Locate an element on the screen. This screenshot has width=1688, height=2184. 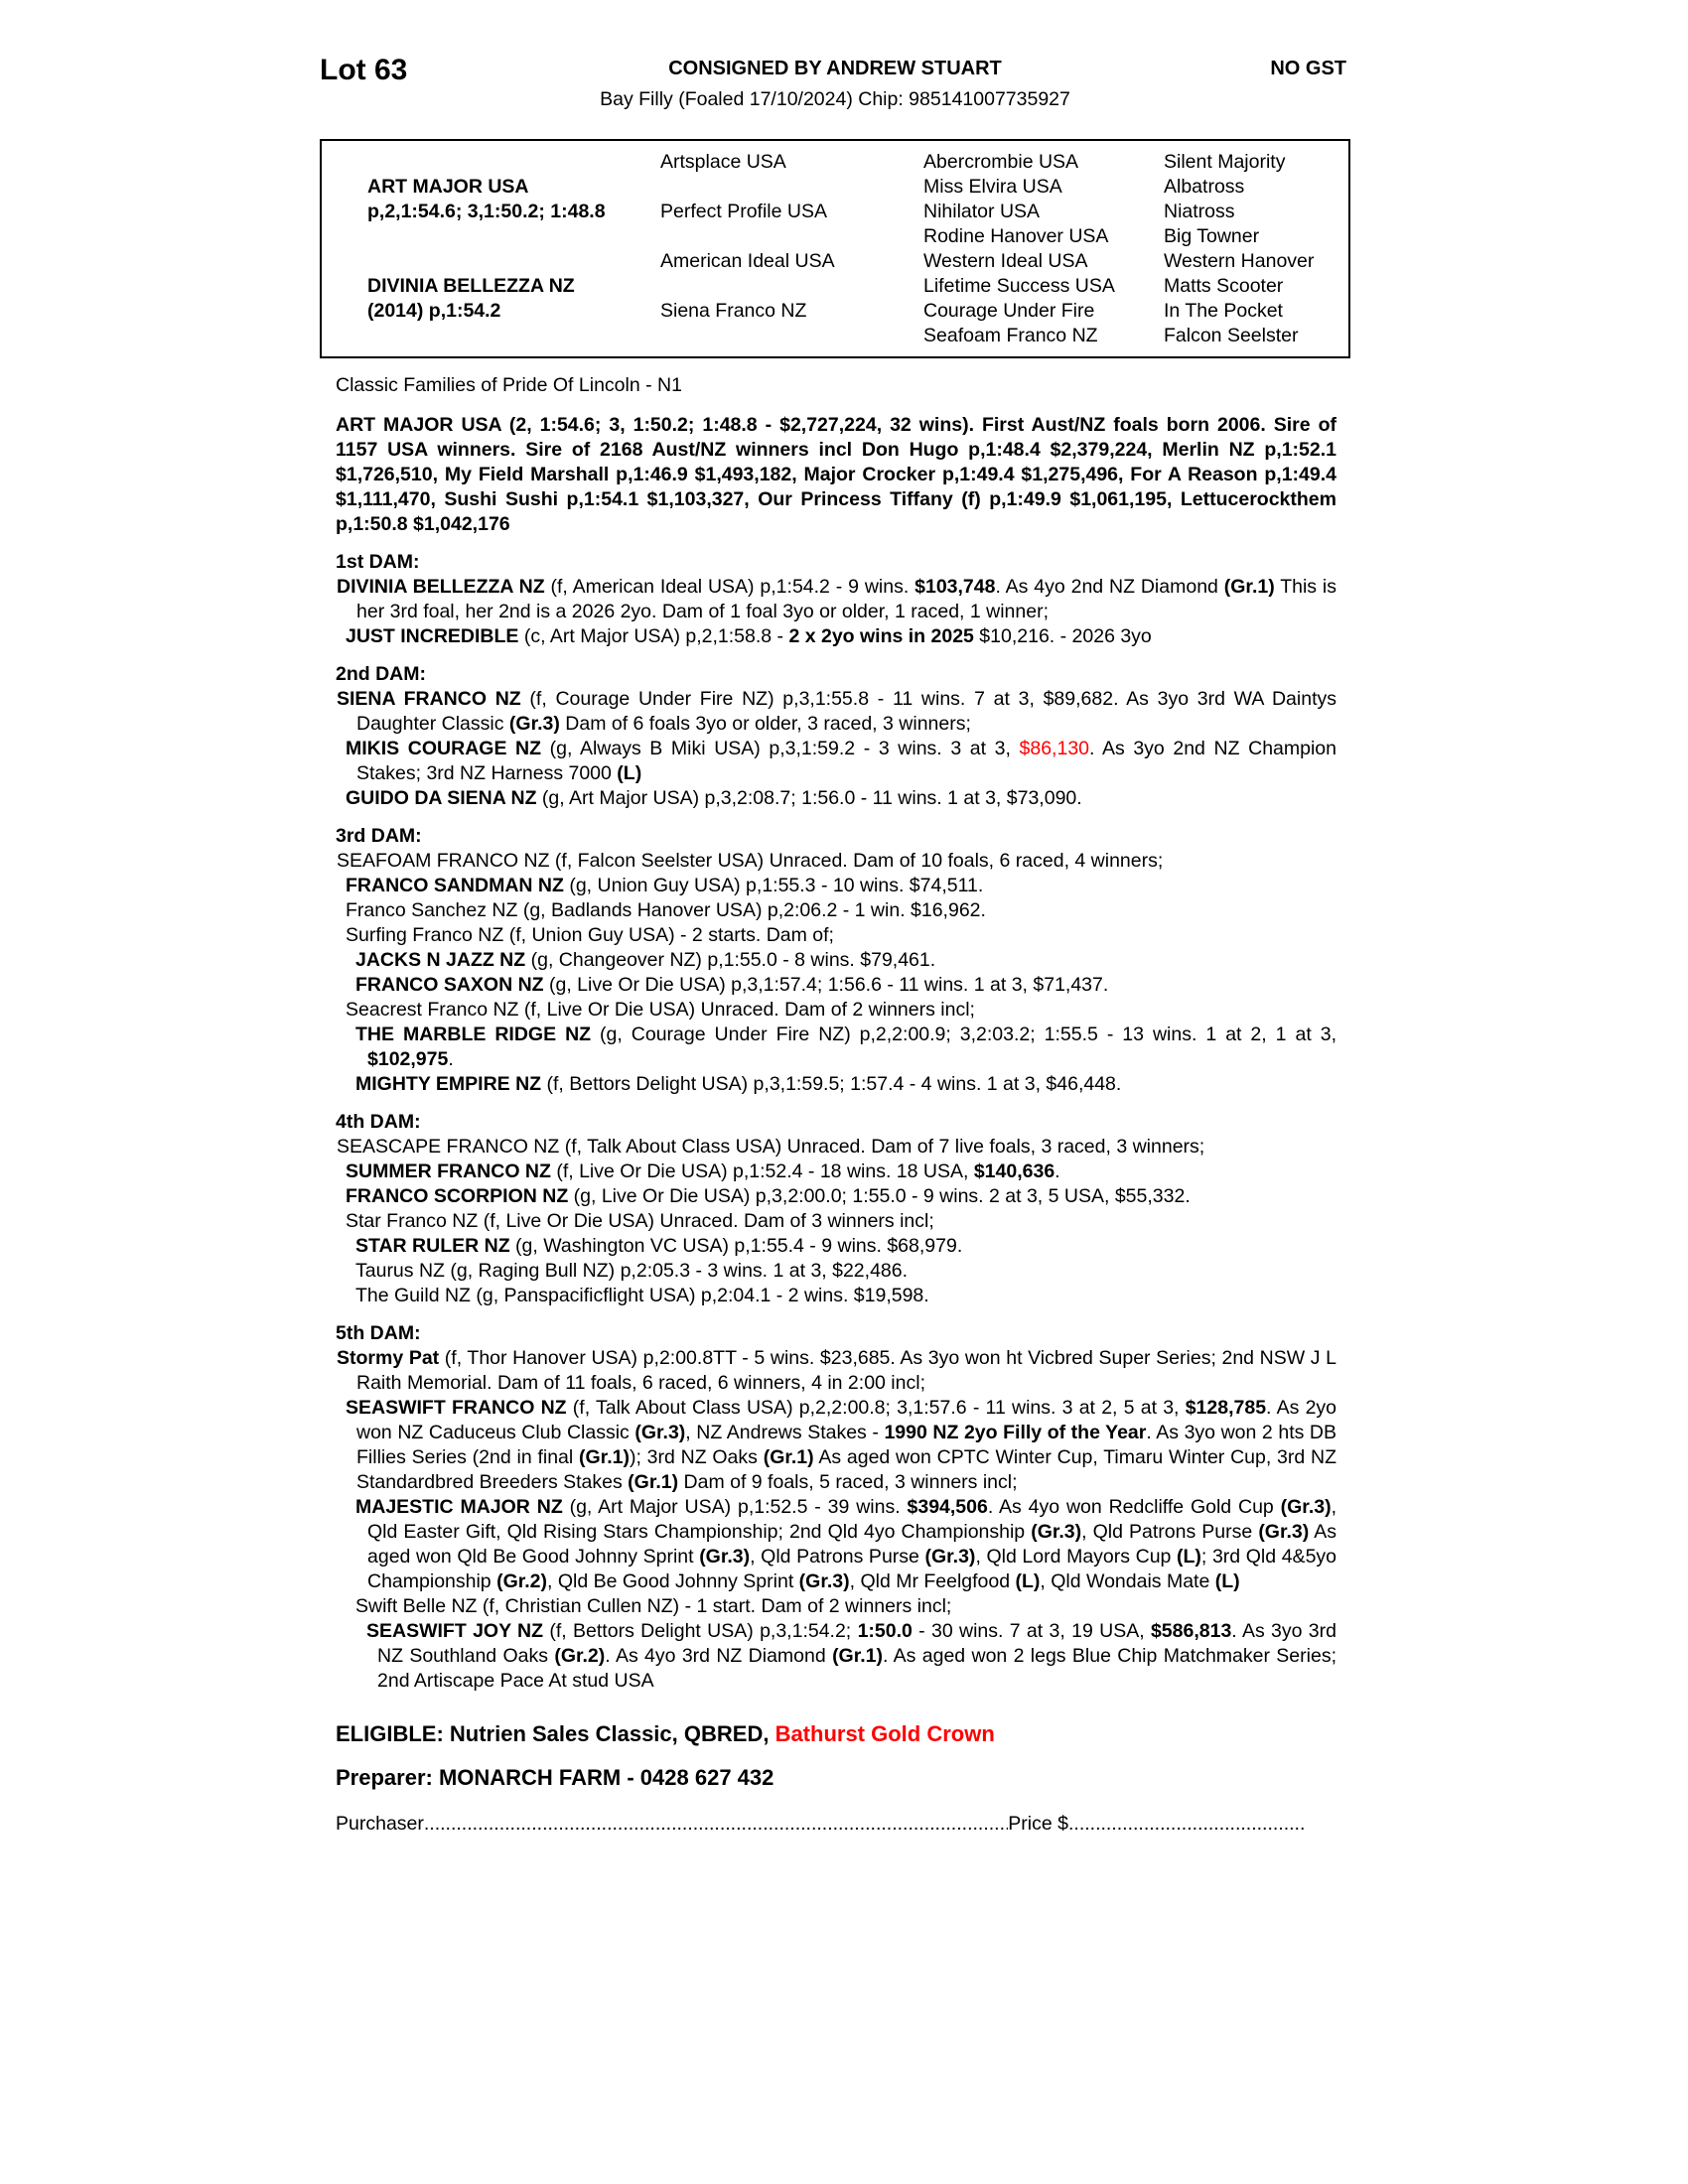
pedigree-gen3-item: Nihilator USA is located at coordinates (982, 211).